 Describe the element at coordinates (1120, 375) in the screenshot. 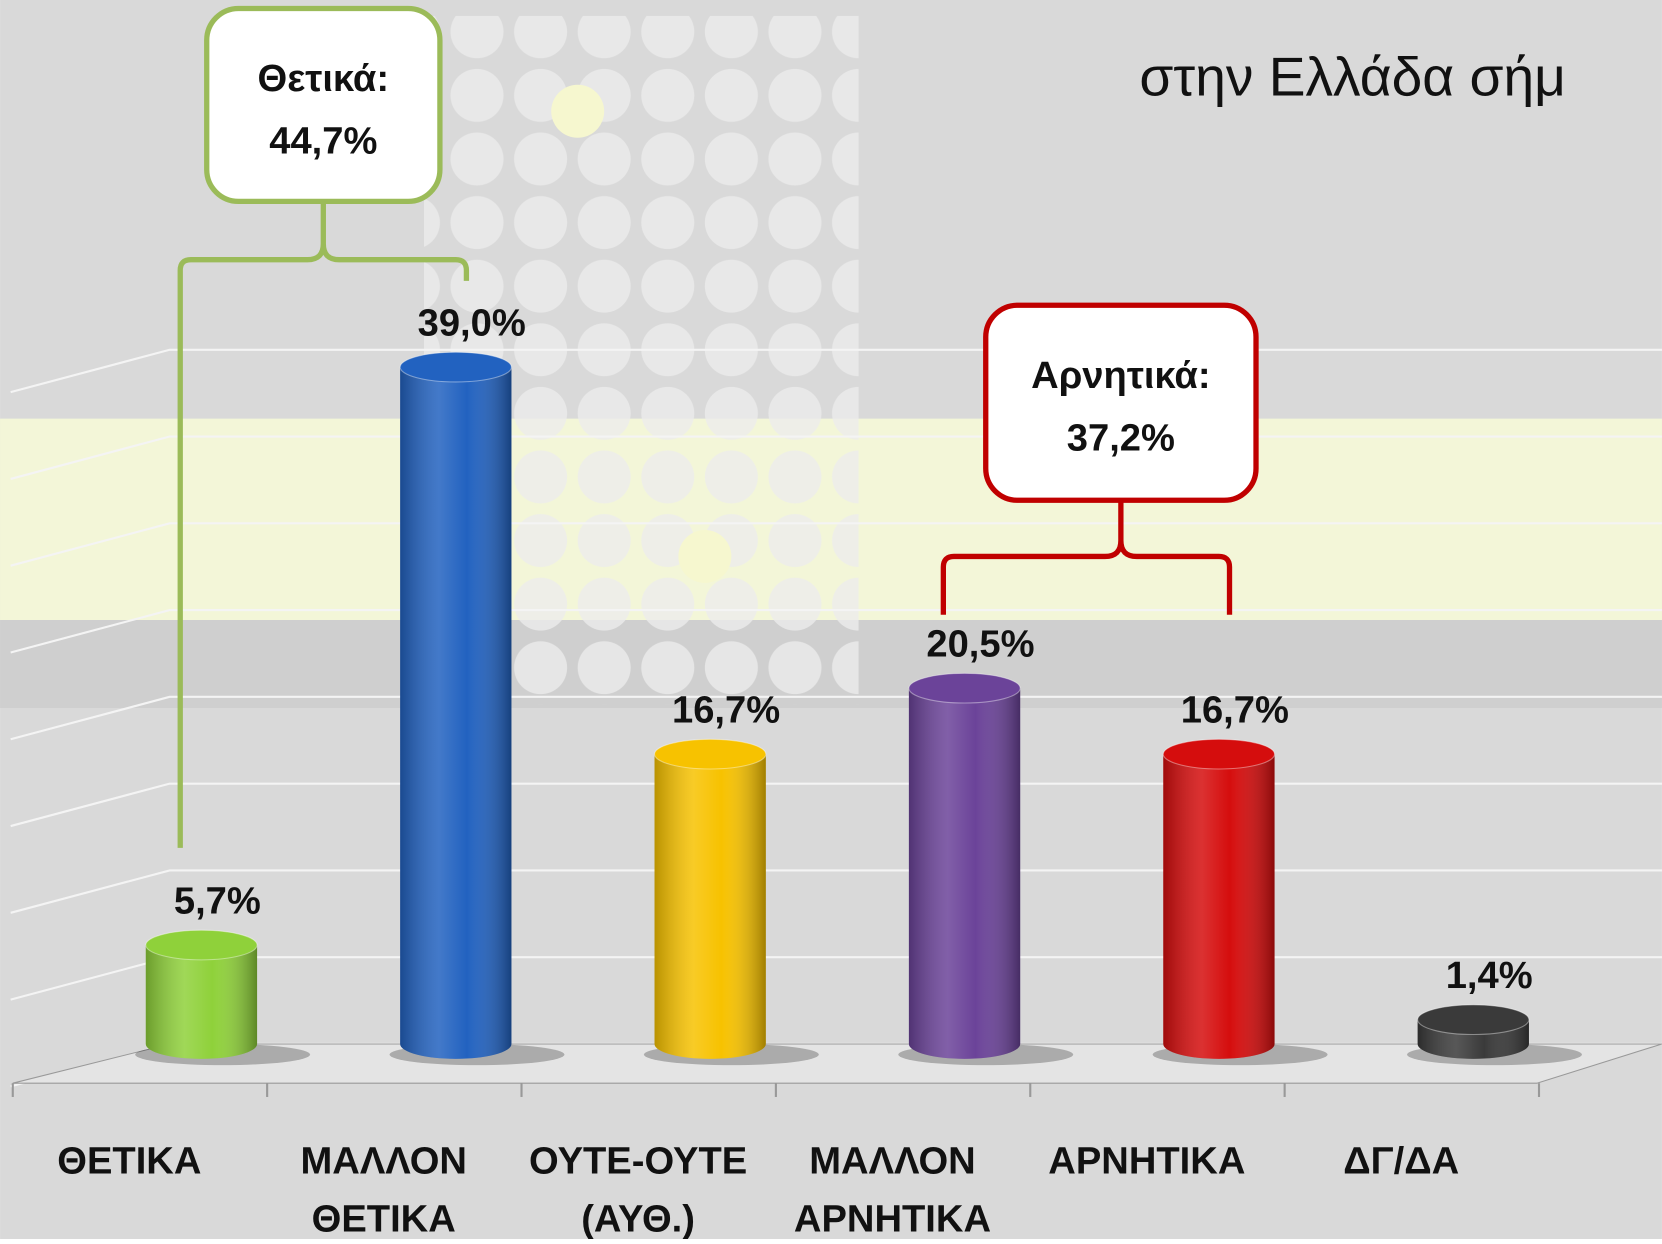

I see `callout-text: Αρνητικά:` at that location.